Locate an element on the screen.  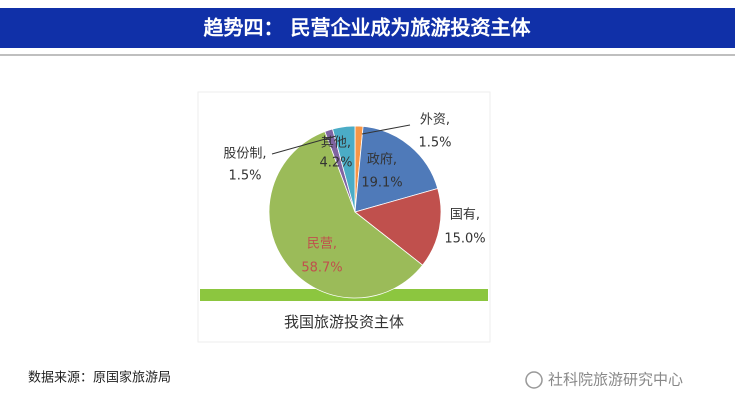
slice-label: 民营, is located at coordinates (322, 244).